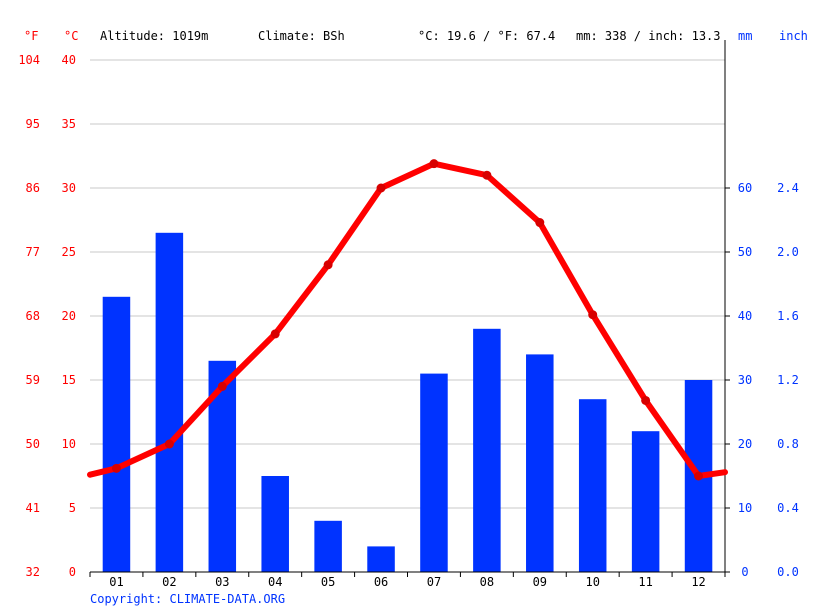  Describe the element at coordinates (29, 60) in the screenshot. I see `fahrenheit-tick-label: 104` at that location.